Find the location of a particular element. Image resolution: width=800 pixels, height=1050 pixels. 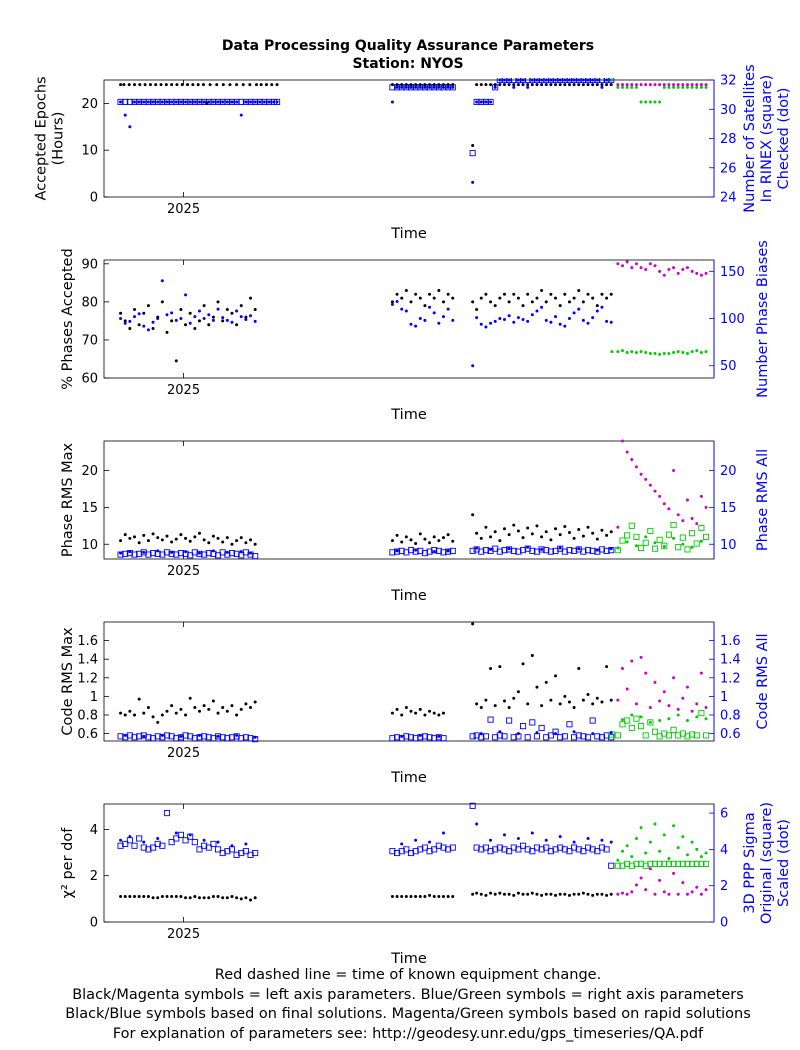

y-right-axis-label: Phase RMS All is located at coordinates (763, 500).